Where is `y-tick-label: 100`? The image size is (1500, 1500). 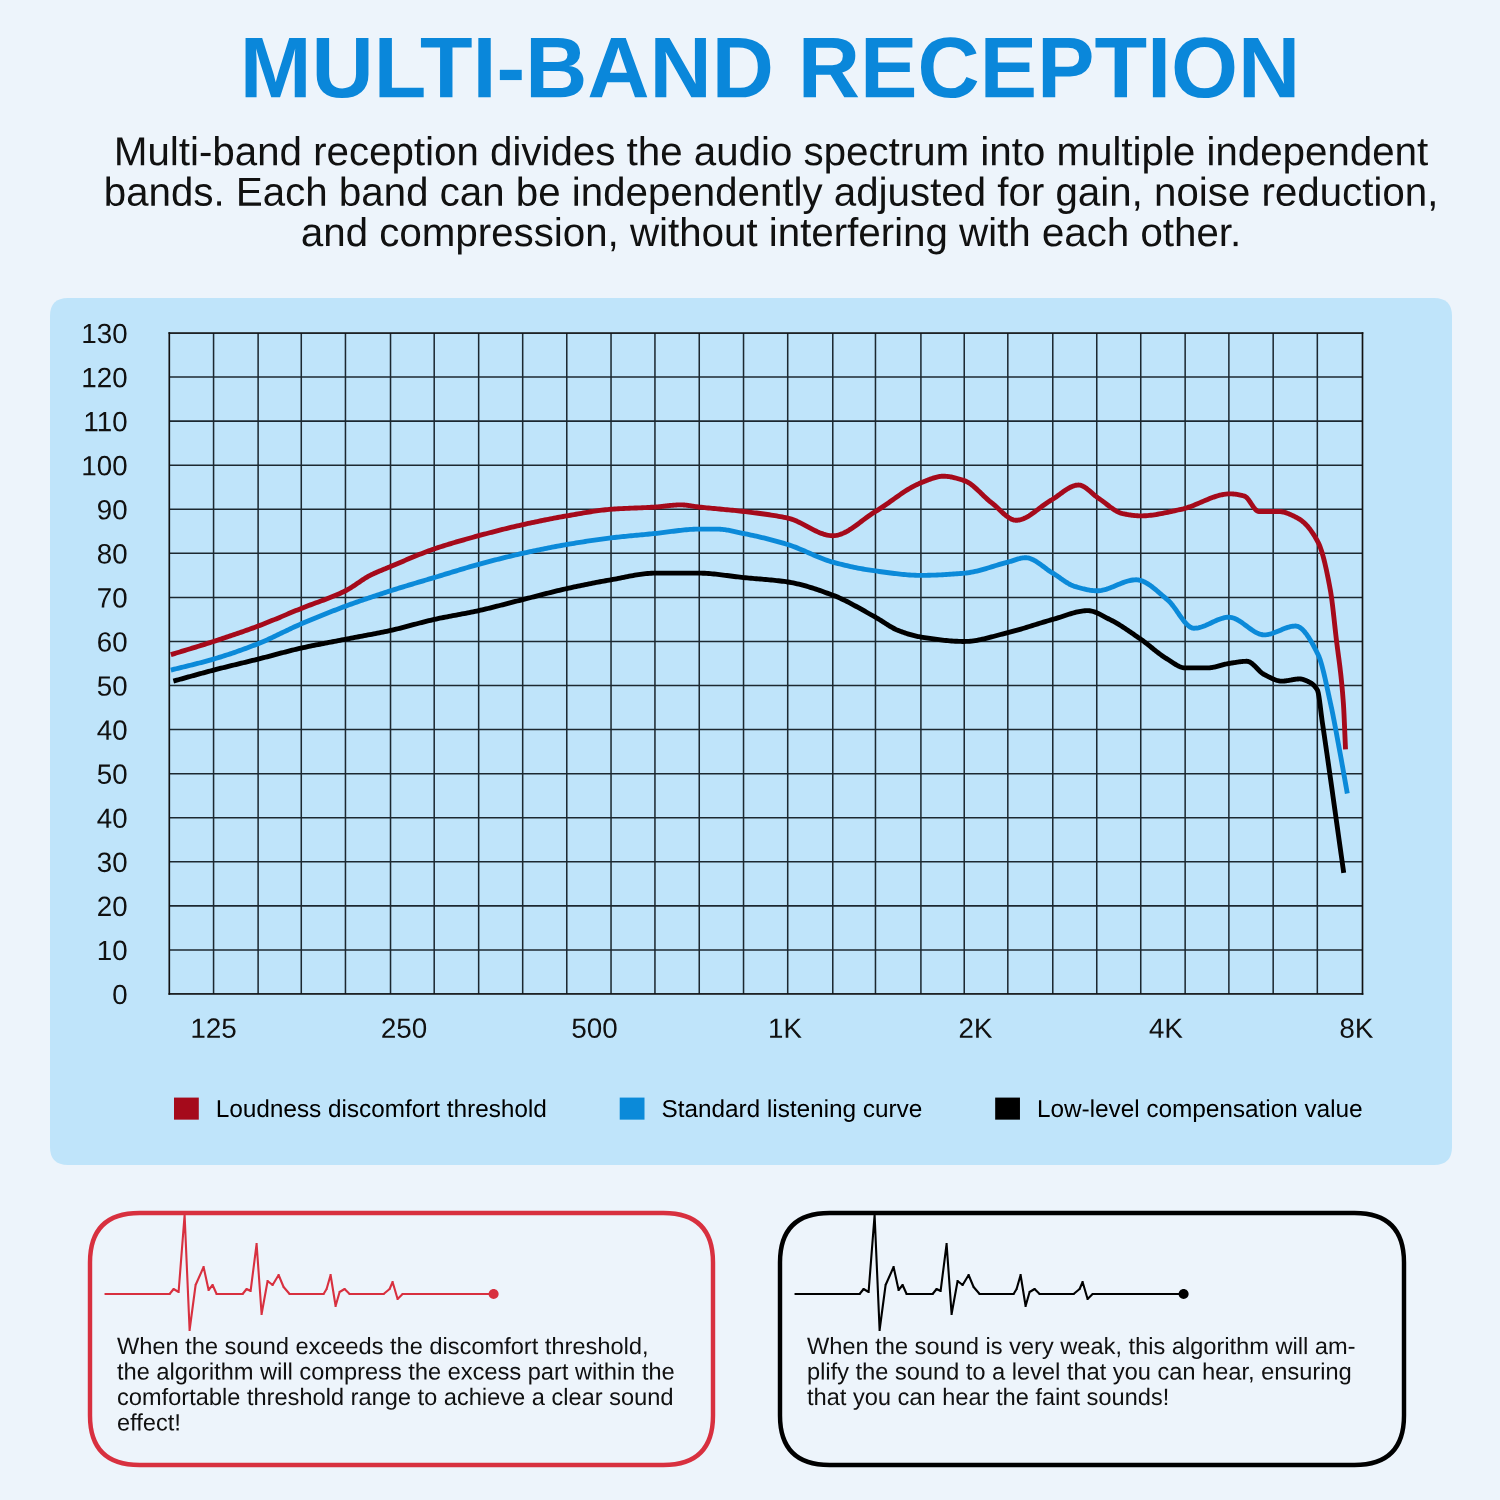
y-tick-label: 100 is located at coordinates (105, 465).